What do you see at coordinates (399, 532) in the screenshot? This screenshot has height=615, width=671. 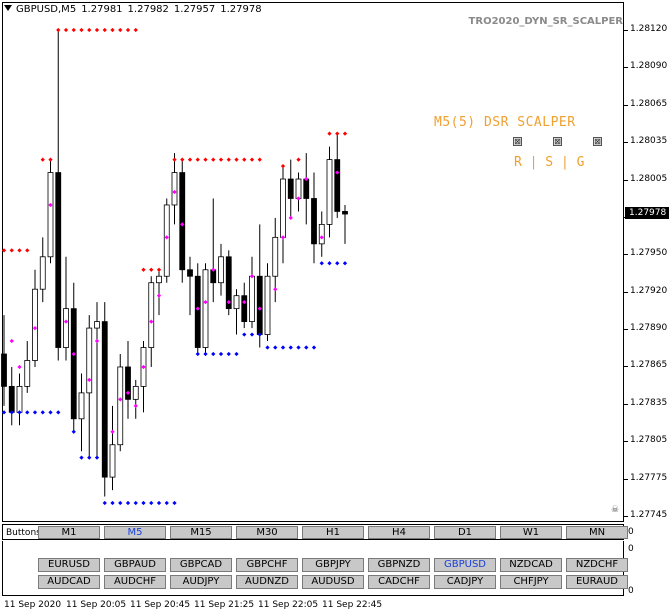 I see `tf-button-h4: H4` at bounding box center [399, 532].